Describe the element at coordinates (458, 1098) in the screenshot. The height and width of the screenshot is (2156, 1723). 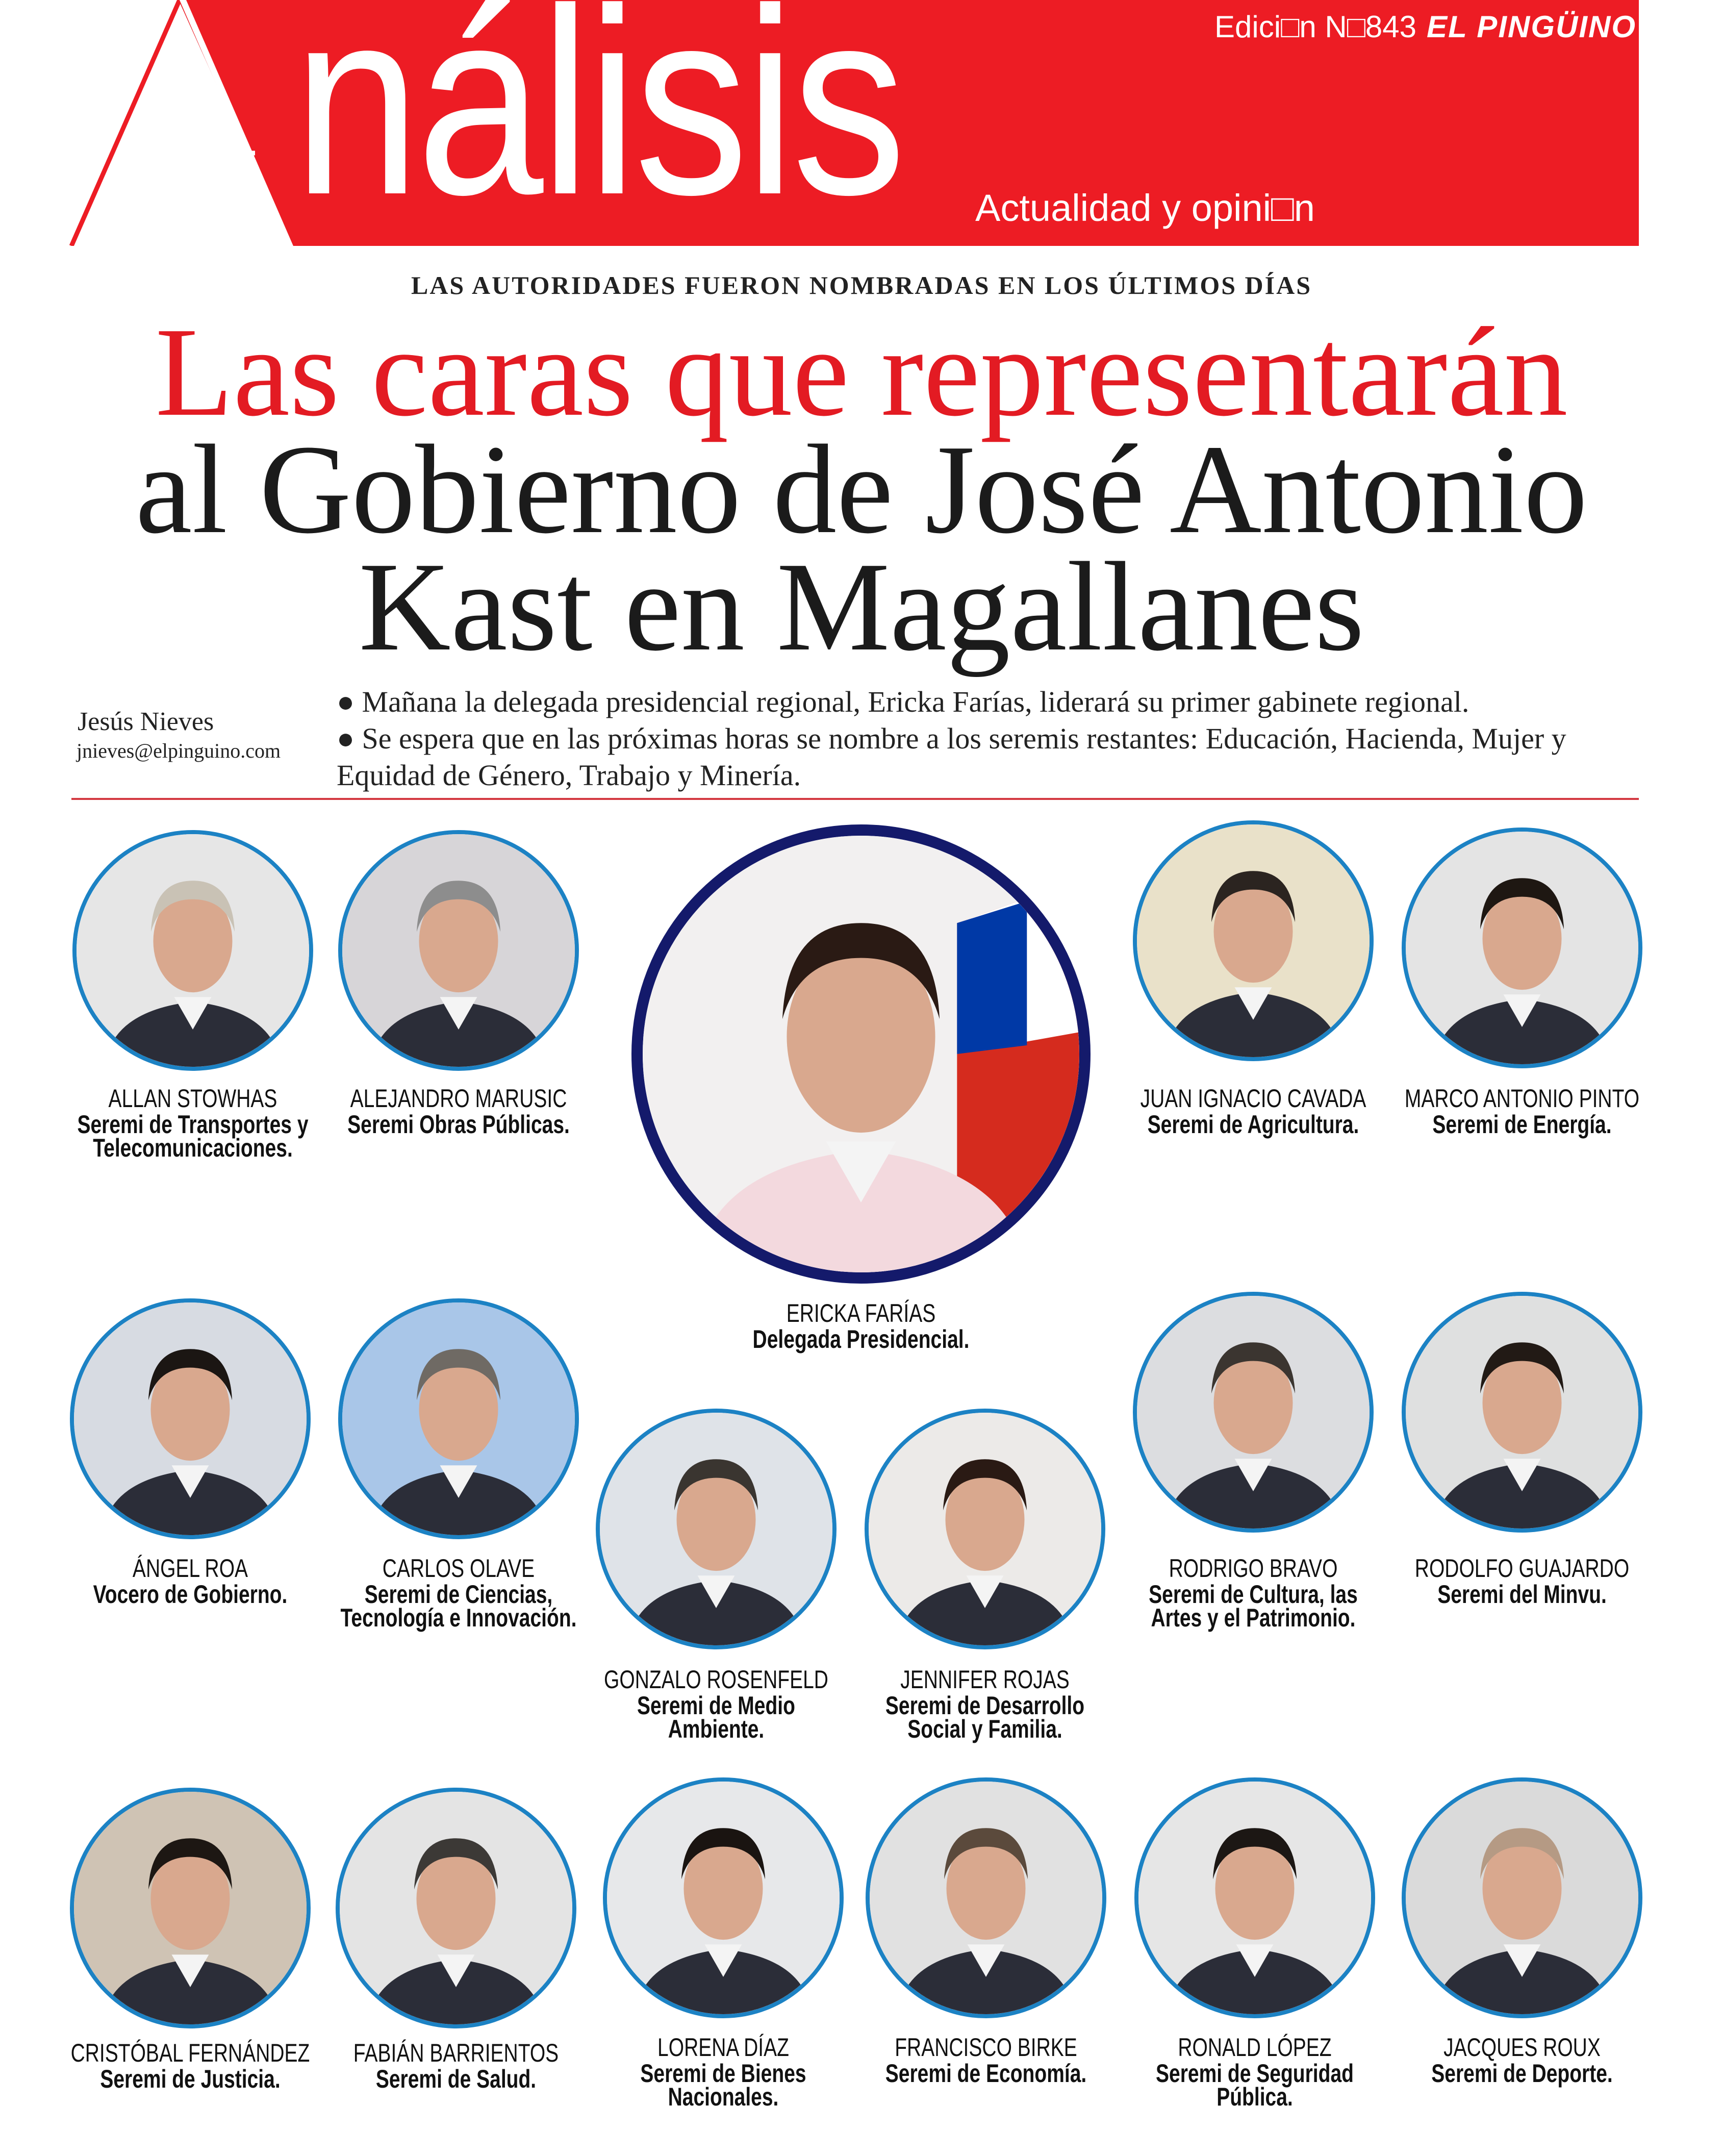
I see `person-name: ALEJANDRO MARUSIC` at that location.